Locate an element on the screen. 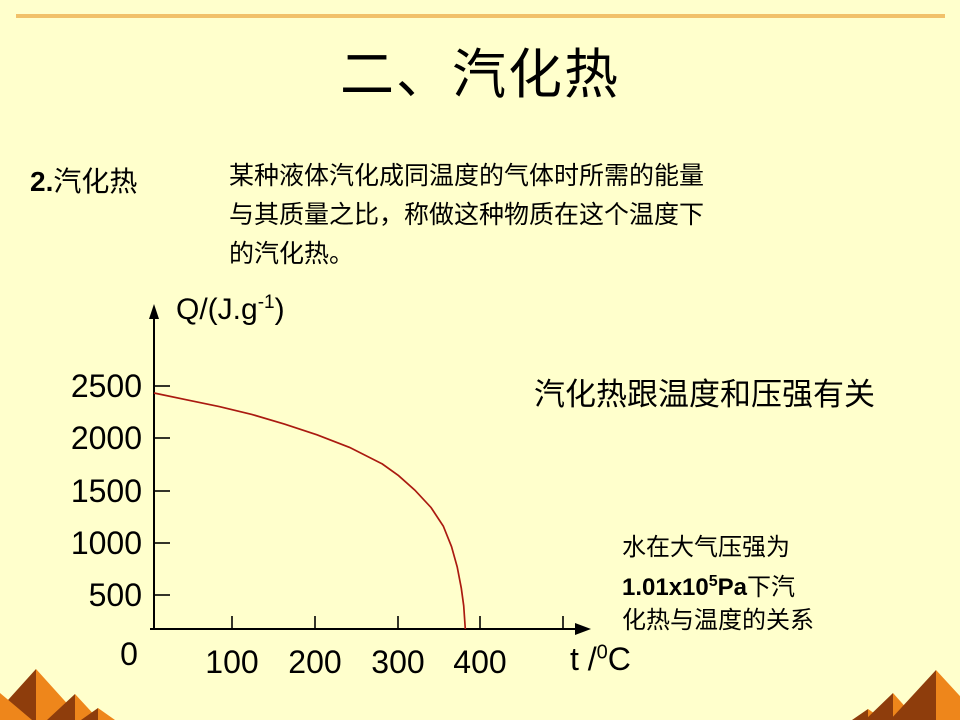 This screenshot has height=720, width=960. slide-title: 二、汽化热 is located at coordinates (480, 75).